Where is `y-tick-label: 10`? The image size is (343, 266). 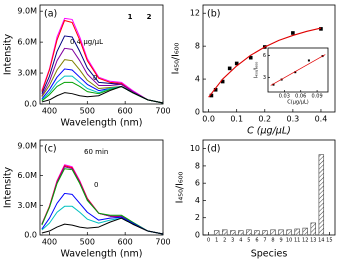
y-tick-label: 10 is located at coordinates (195, 148).